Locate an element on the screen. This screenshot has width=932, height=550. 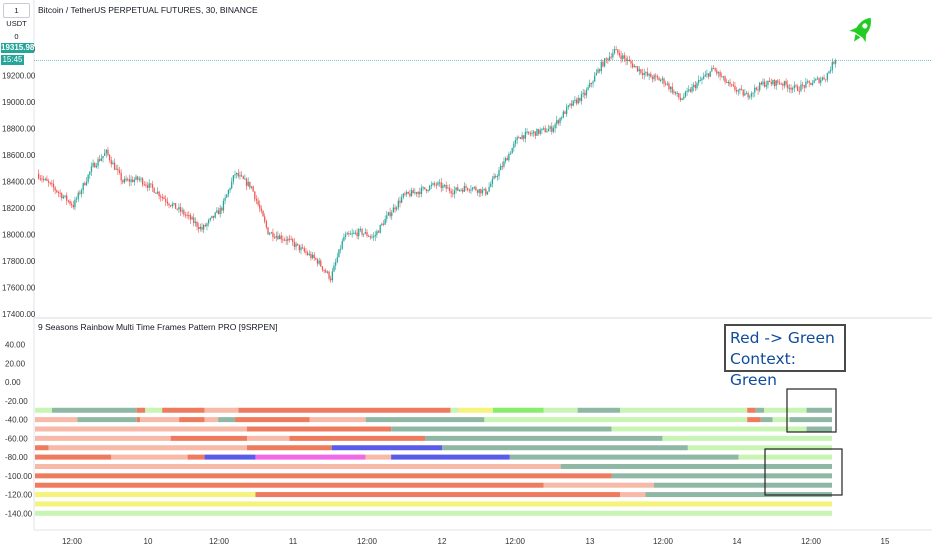
price-y-tick-label: 17800.00 is located at coordinates (19, 261).